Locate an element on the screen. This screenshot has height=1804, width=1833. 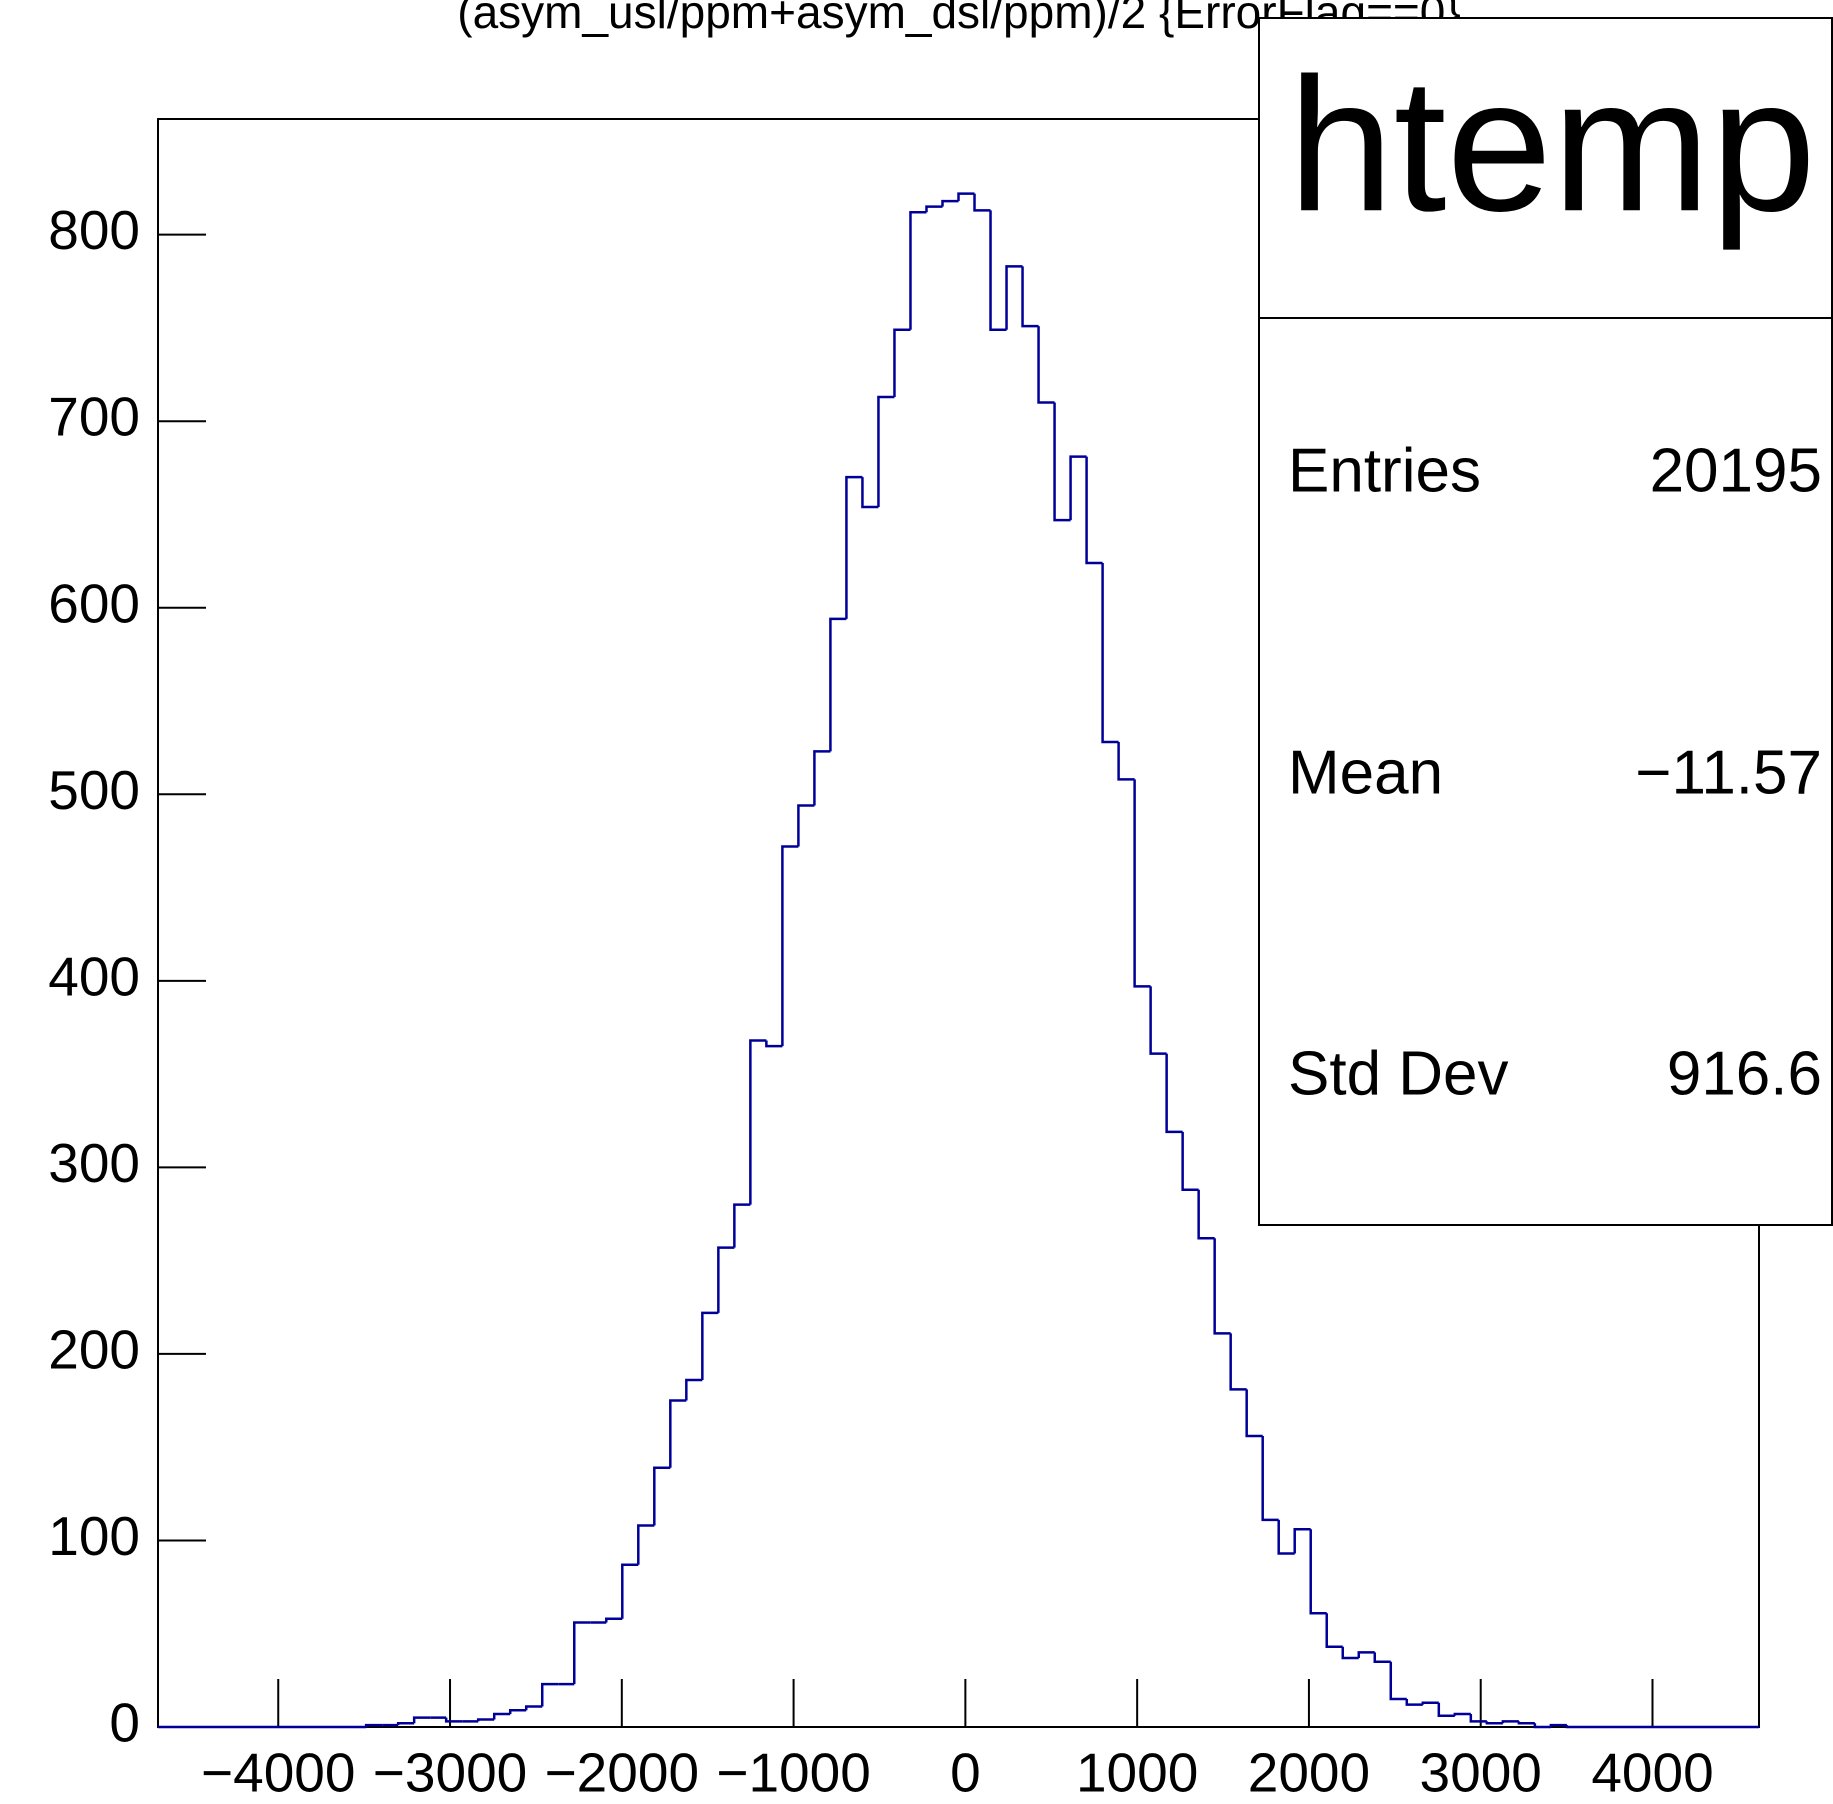
x-tick-label: 1000 is located at coordinates (1137, 1773).